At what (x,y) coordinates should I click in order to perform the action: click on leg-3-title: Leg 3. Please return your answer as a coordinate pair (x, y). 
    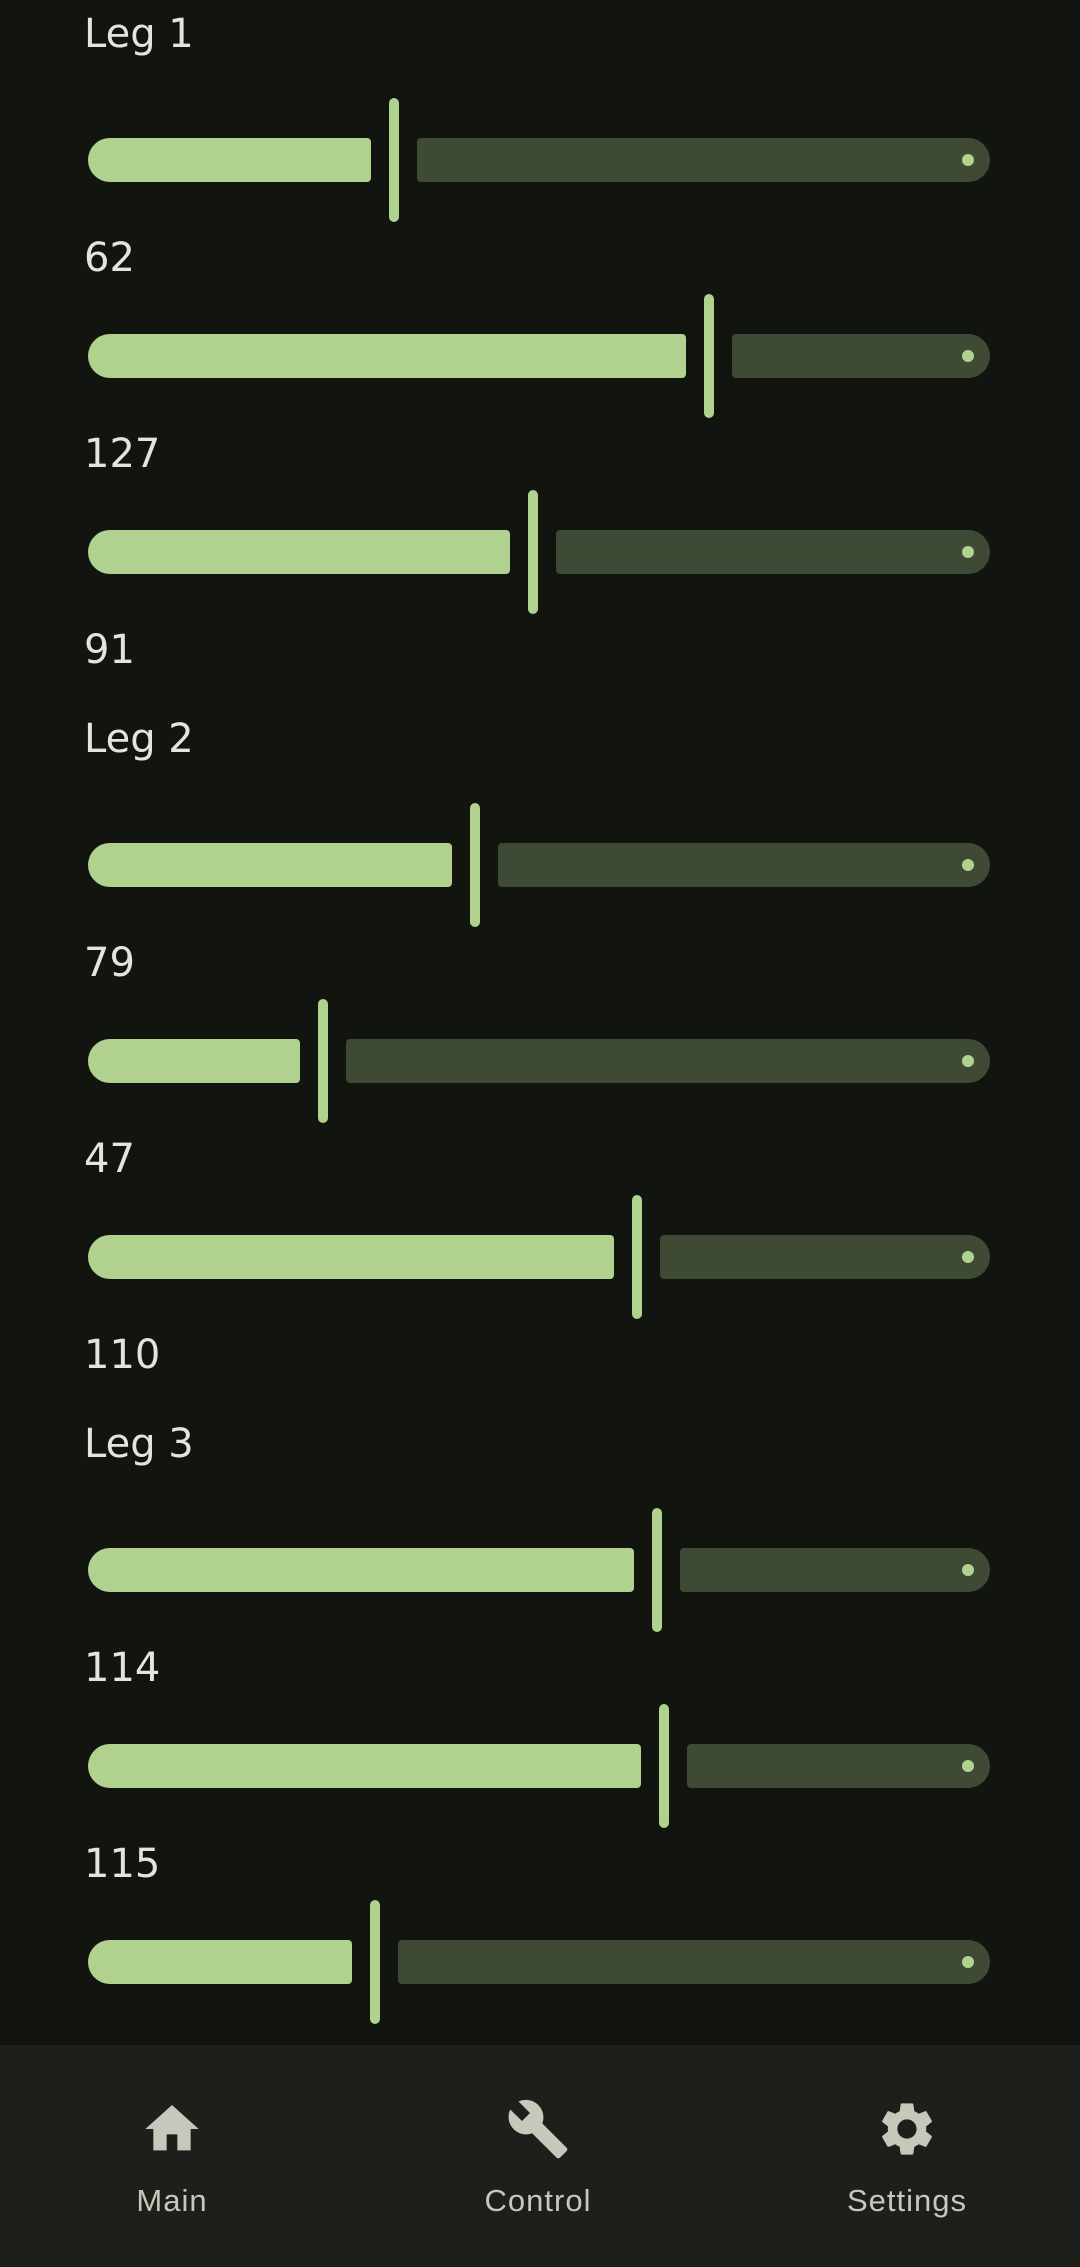
    Looking at the image, I should click on (139, 1444).